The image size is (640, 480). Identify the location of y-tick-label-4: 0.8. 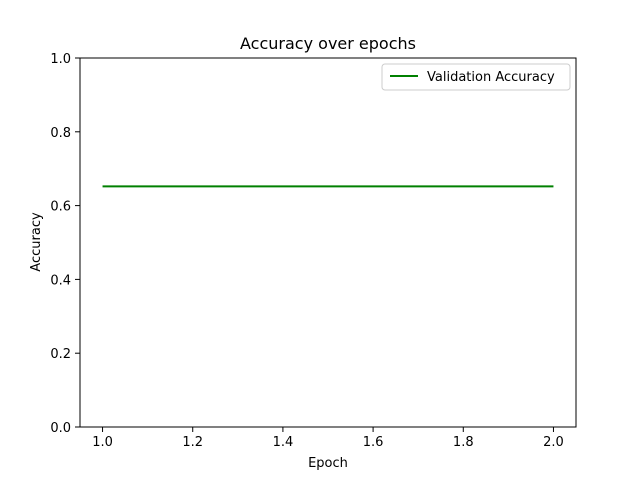
(60, 133).